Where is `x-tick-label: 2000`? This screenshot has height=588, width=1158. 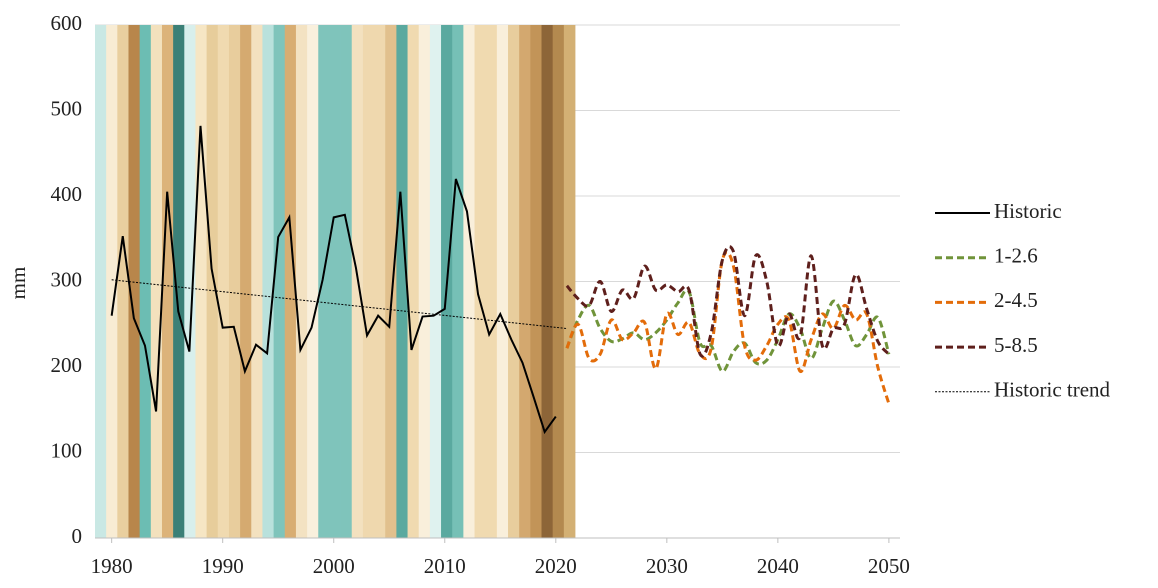
x-tick-label: 2000 is located at coordinates (334, 566).